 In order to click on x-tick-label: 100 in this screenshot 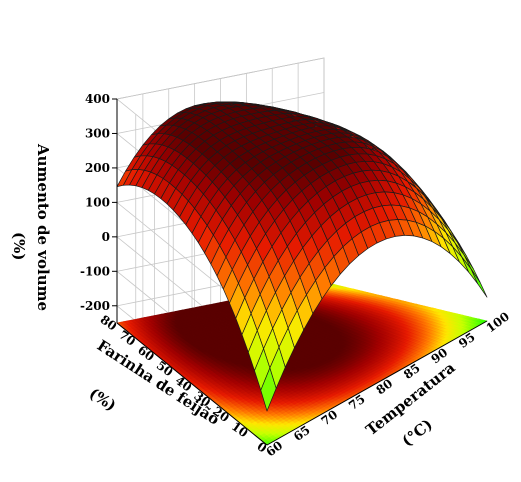, I will do `click(498, 322)`.